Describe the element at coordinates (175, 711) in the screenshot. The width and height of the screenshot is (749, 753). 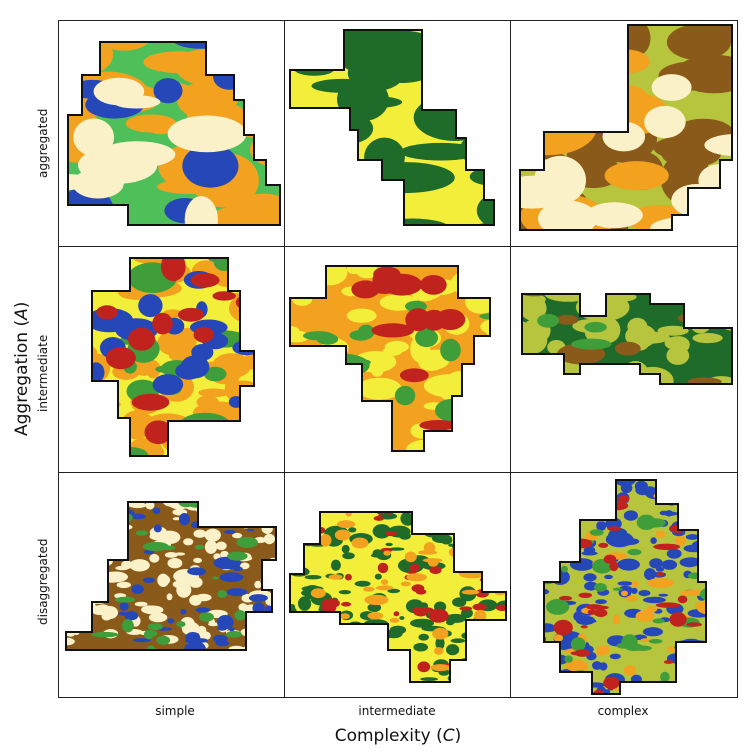
I see `column-label-simple: simple` at that location.